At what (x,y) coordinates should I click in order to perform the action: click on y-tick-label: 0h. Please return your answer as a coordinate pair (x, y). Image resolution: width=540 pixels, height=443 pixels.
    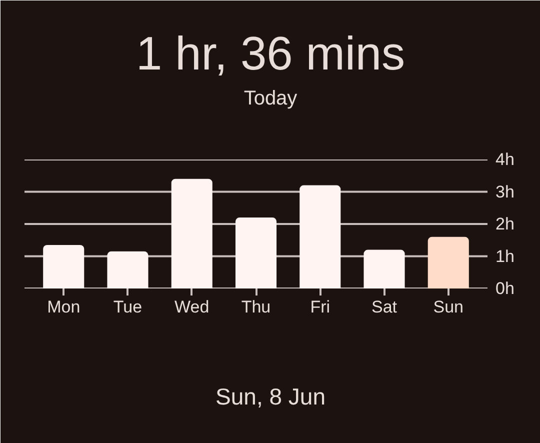
    Looking at the image, I should click on (505, 288).